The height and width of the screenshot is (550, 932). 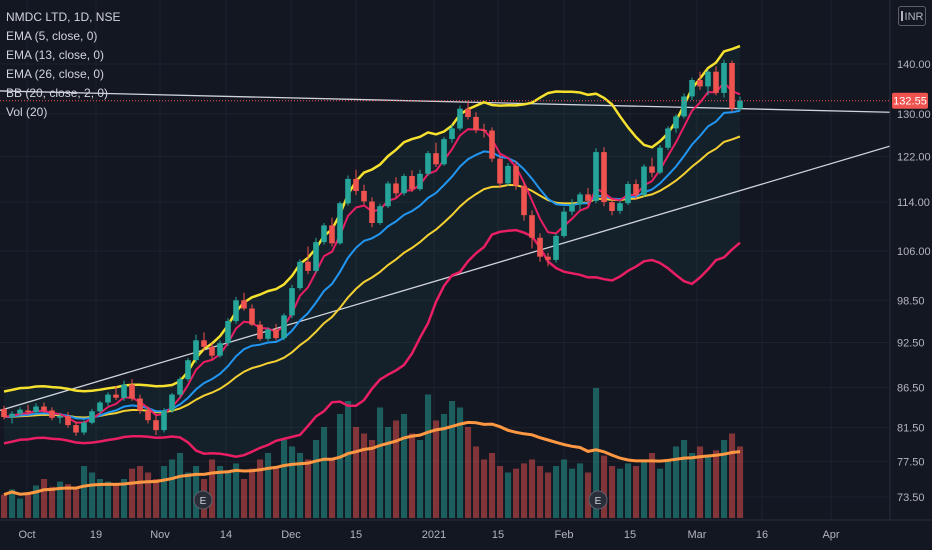 What do you see at coordinates (466, 535) in the screenshot?
I see `time-axis` at bounding box center [466, 535].